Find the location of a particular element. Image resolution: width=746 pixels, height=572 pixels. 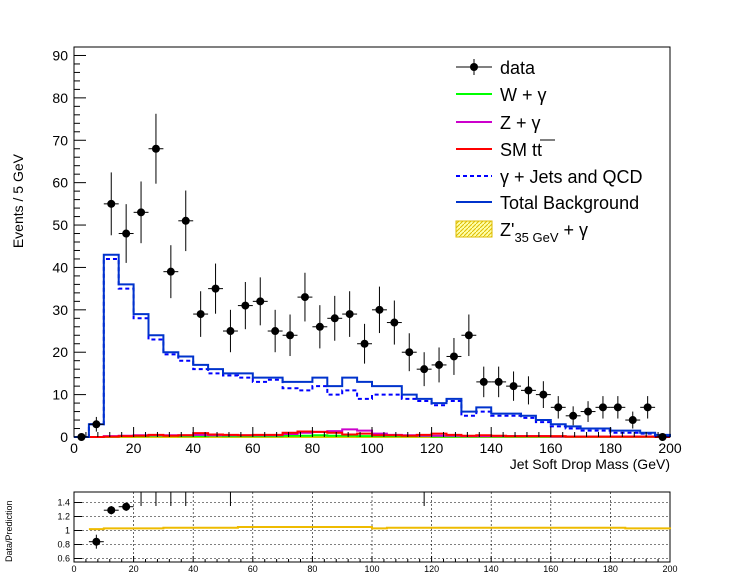

legend-label-gamma-jets-qcd: γ + Jets and QCD is located at coordinates (571, 177).